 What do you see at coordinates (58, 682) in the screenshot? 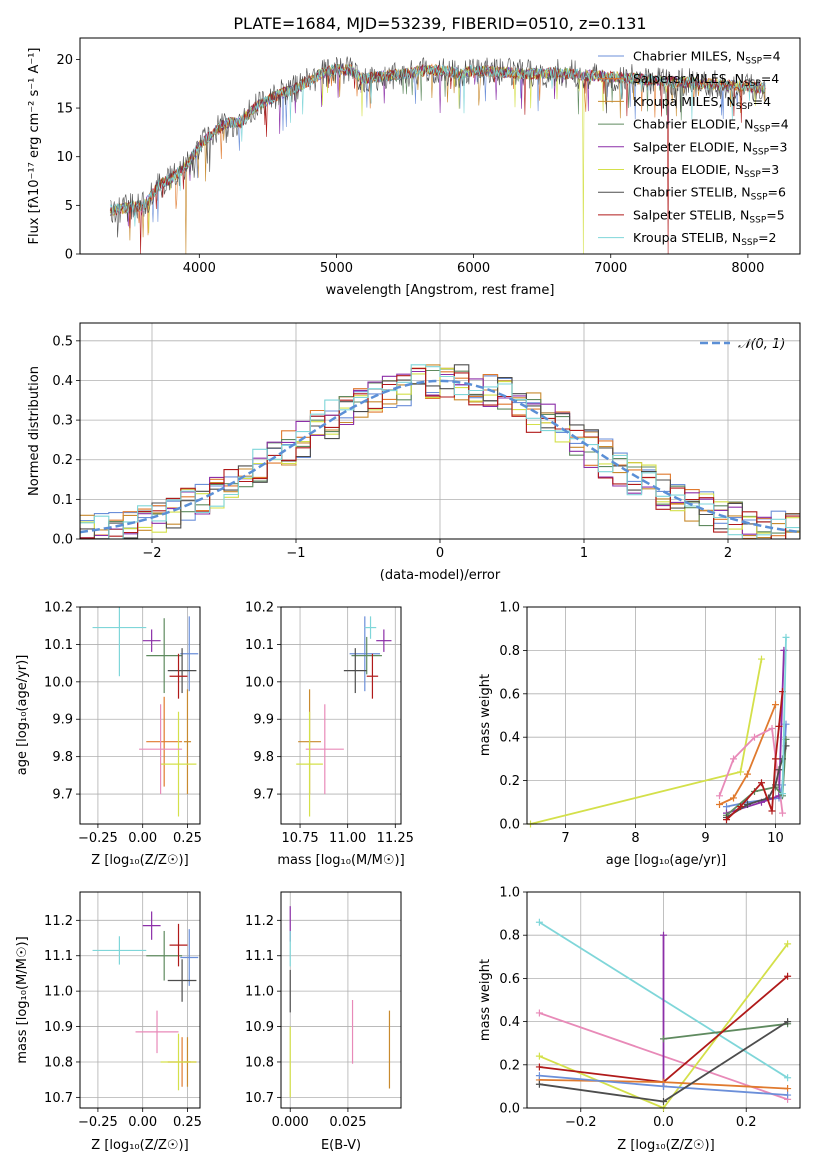
I see `age_vs_Z-ytick-label: 10.0` at bounding box center [58, 682].